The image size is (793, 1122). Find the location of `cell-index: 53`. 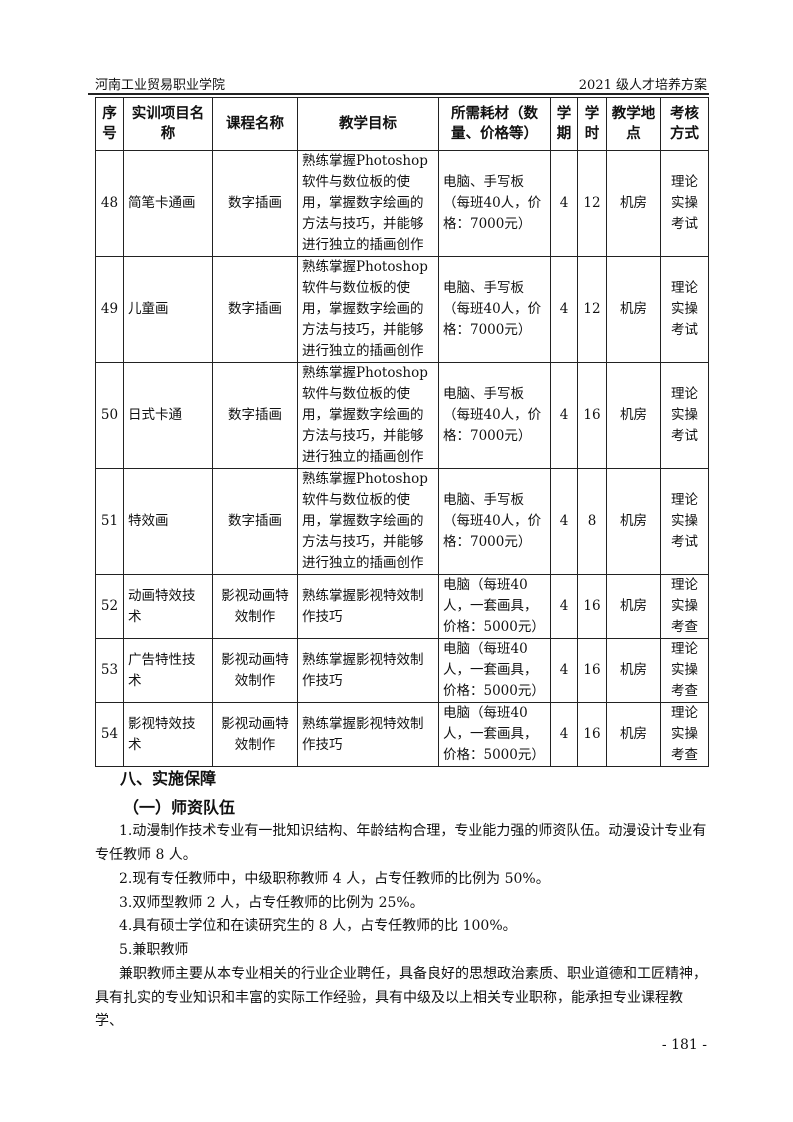

cell-index: 53 is located at coordinates (109, 670).